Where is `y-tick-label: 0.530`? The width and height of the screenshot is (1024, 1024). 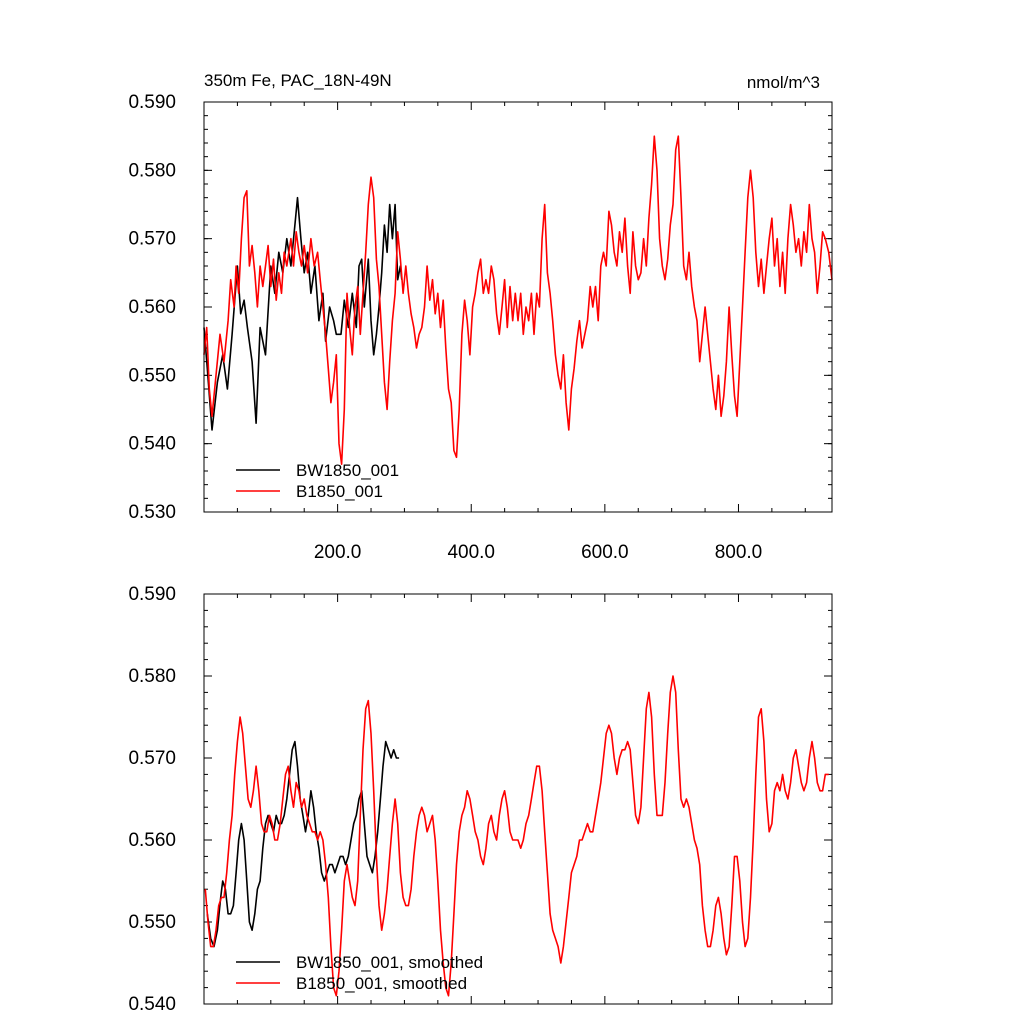 y-tick-label: 0.530 is located at coordinates (152, 512).